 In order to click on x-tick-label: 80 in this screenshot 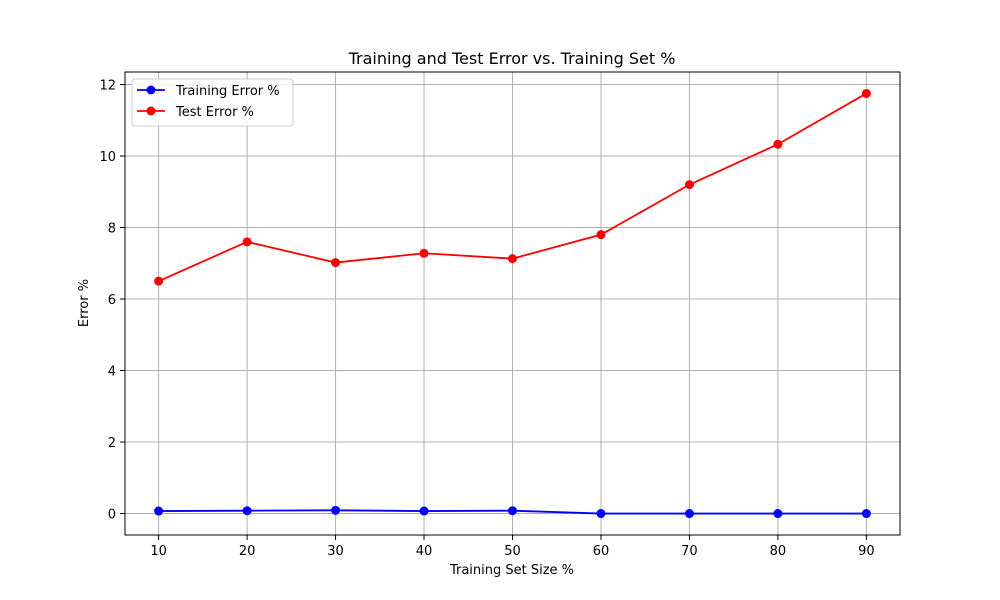, I will do `click(778, 551)`.